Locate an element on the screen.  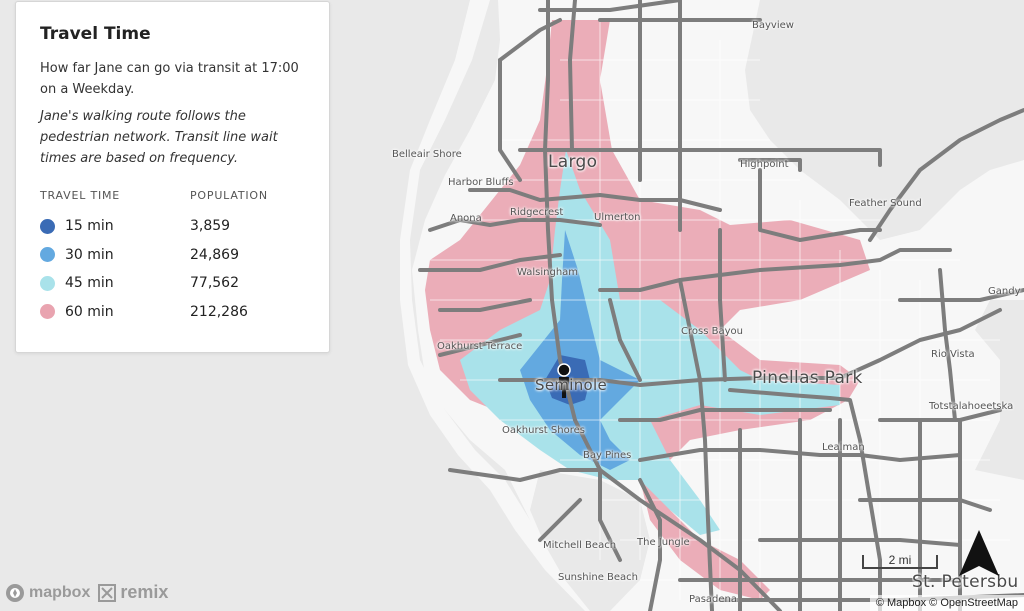
legend-swatch-15-min is located at coordinates (47, 226).